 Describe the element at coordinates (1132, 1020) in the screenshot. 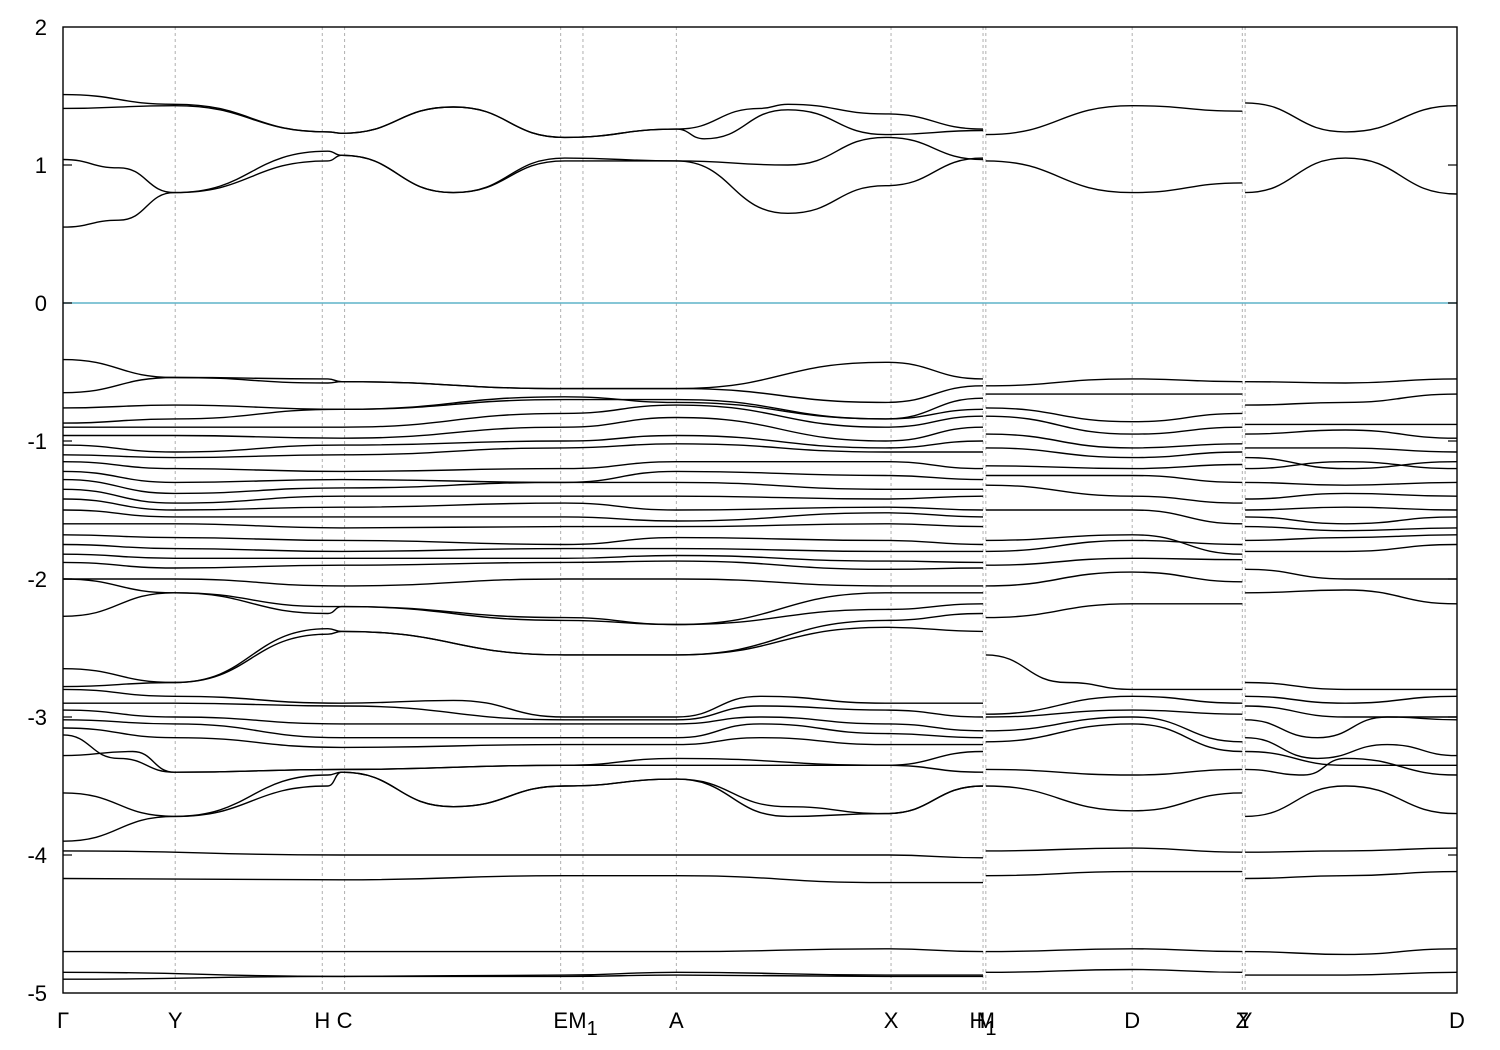

I see `x-tick-label-10: D` at that location.